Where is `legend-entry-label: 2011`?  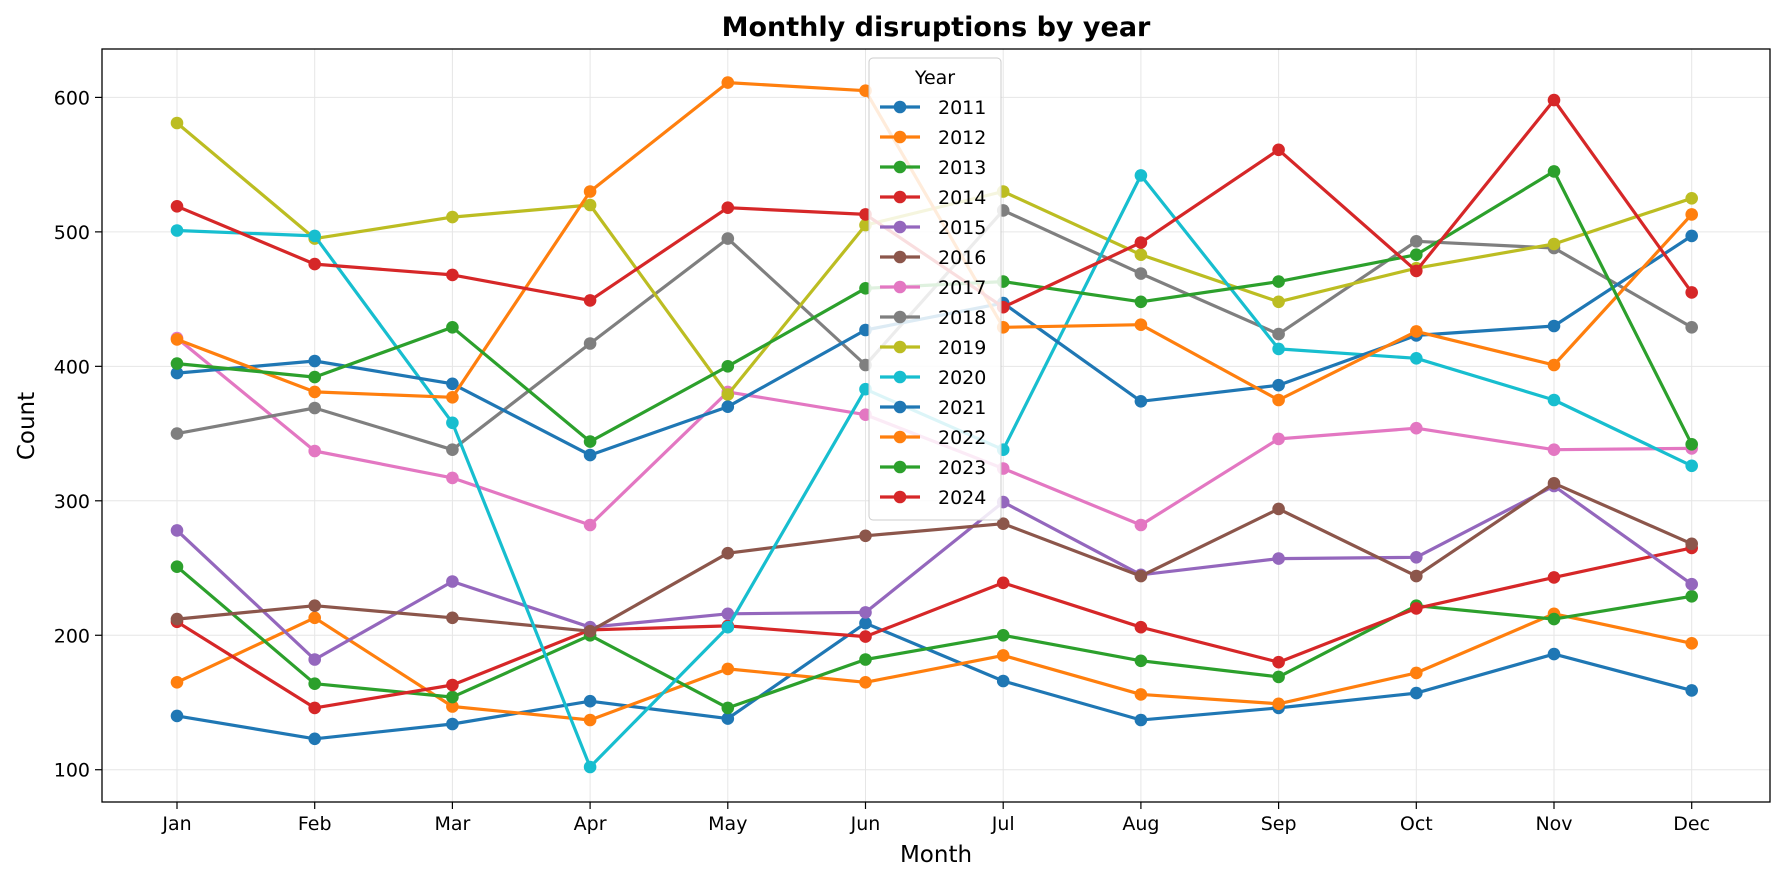 legend-entry-label: 2011 is located at coordinates (962, 108).